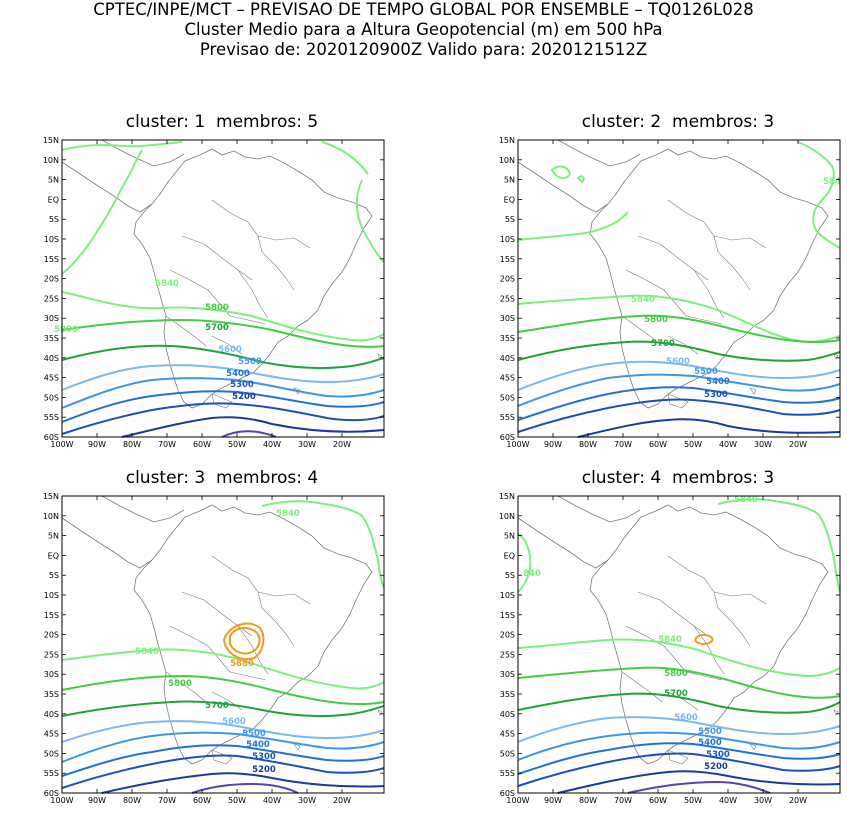 This screenshot has height=826, width=847. What do you see at coordinates (718, 755) in the screenshot?
I see `contour-label: 5300` at bounding box center [718, 755].